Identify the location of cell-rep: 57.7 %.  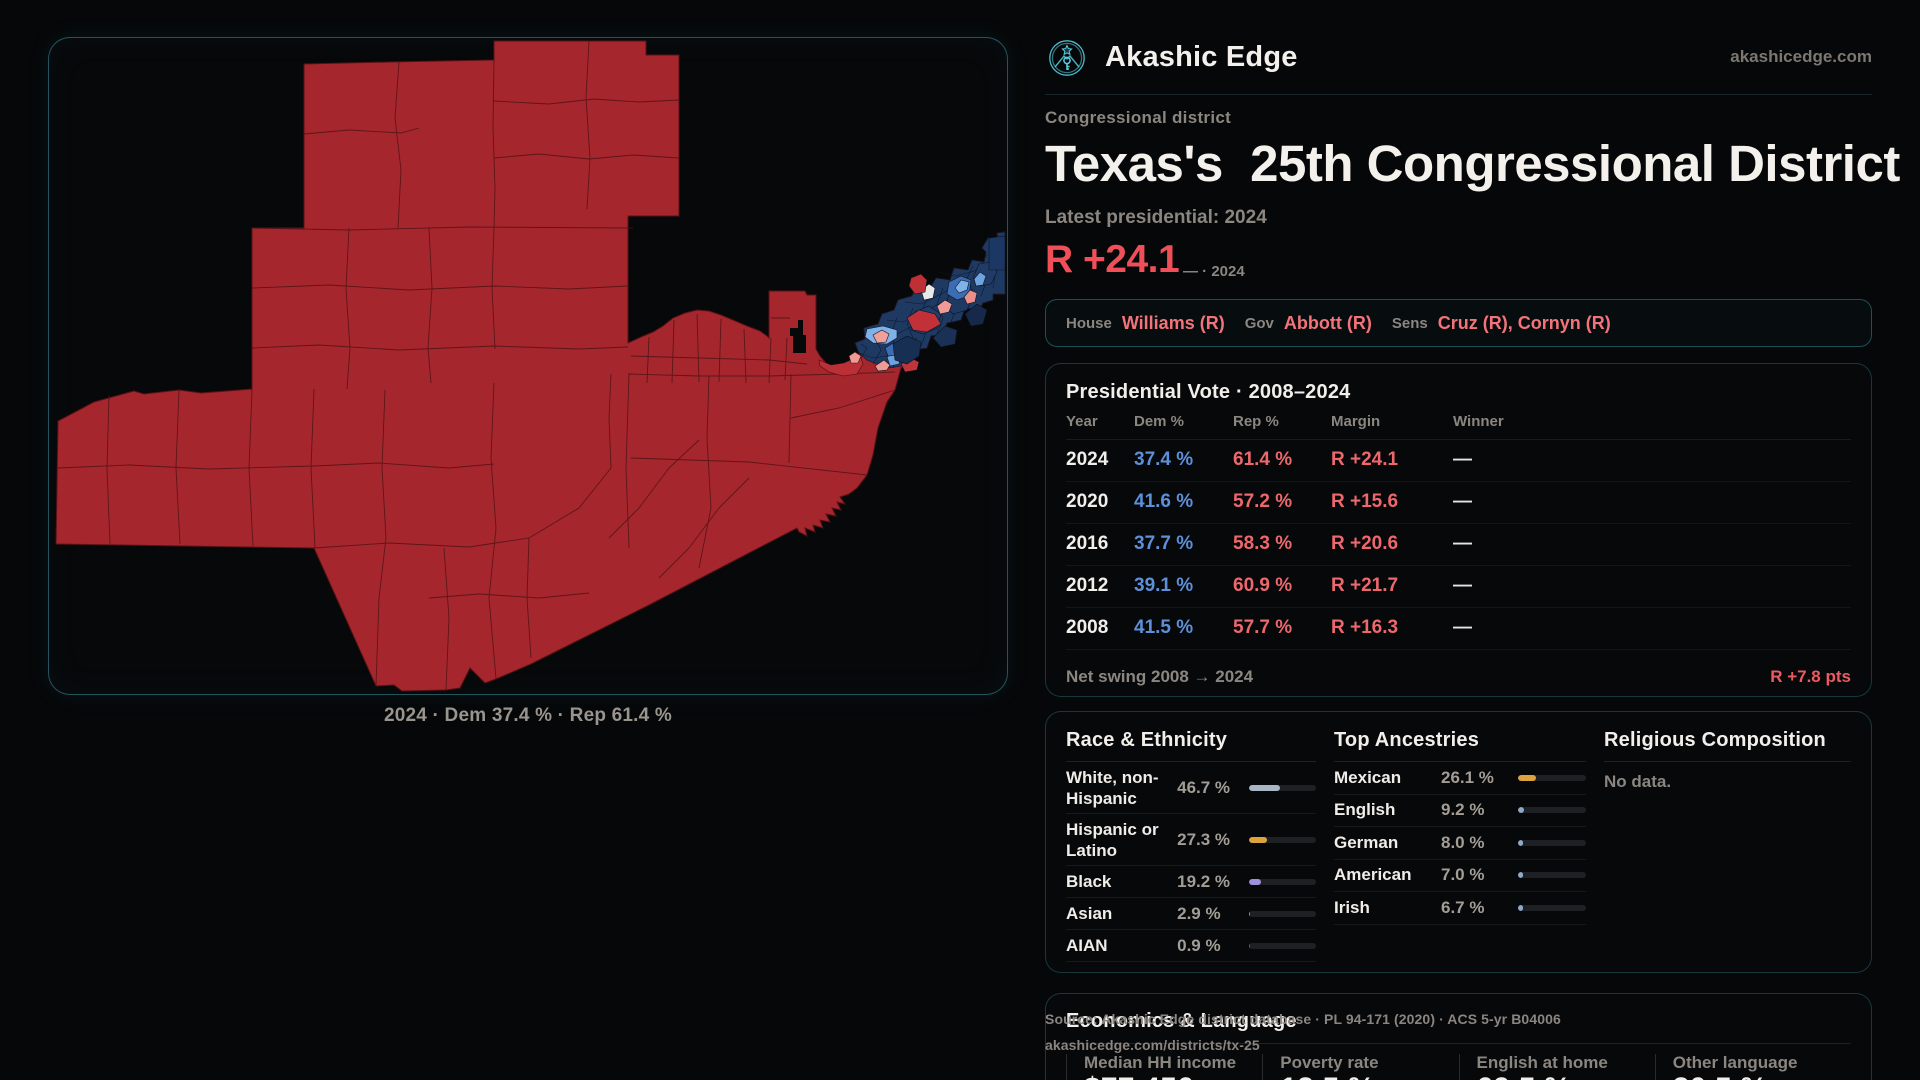
(1282, 628).